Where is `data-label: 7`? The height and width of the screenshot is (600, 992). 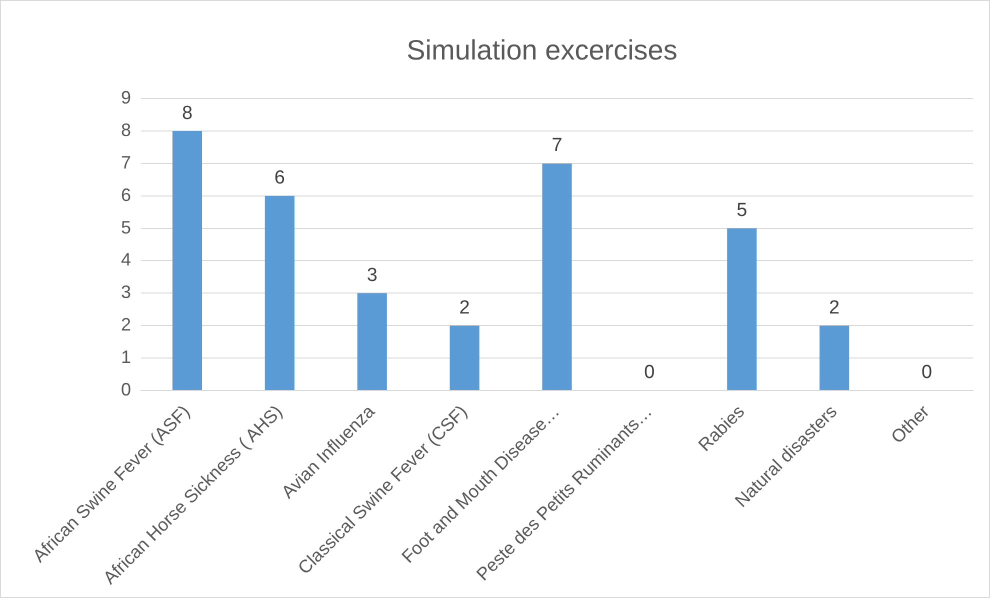
data-label: 7 is located at coordinates (557, 145).